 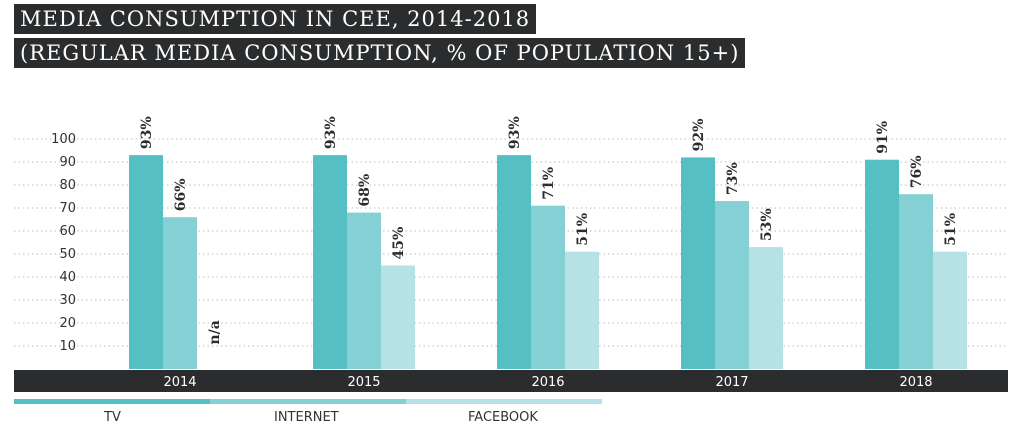 What do you see at coordinates (916, 281) in the screenshot?
I see `bar-internet-2018` at bounding box center [916, 281].